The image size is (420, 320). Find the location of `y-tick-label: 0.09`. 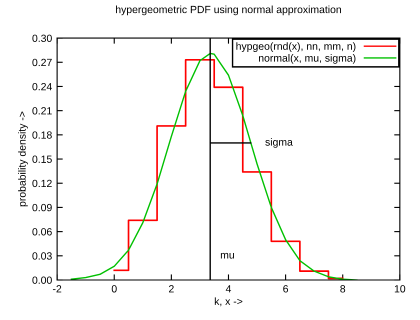

y-tick-label: 0.09 is located at coordinates (42, 208).